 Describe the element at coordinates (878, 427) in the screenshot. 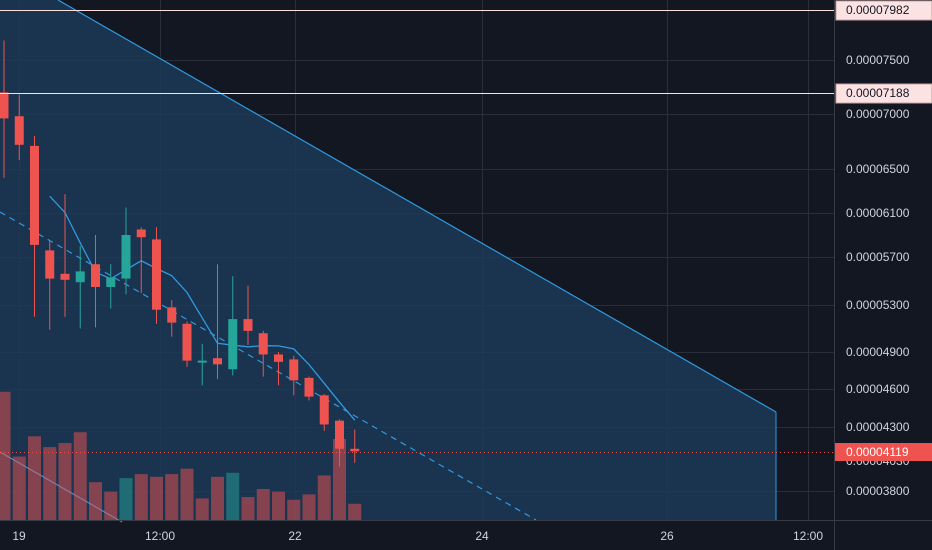

I see `price-tick-label: 0.00004300` at that location.